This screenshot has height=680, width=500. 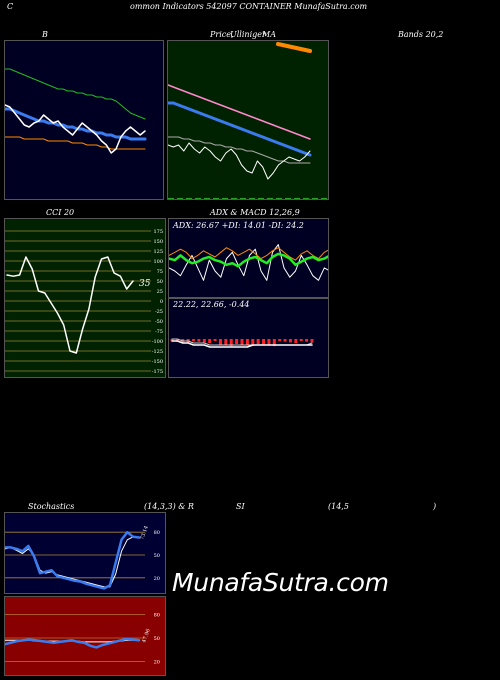 I want to click on rsi-tick-label: 80, so click(x=157, y=616).